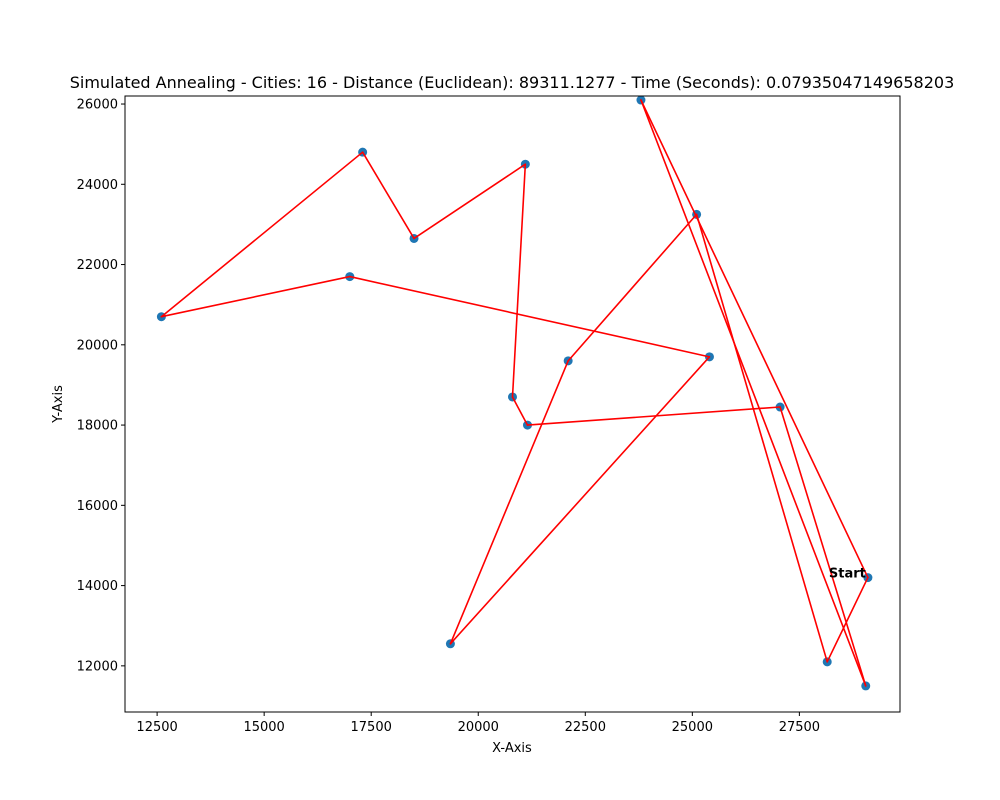 The image size is (1000, 800). I want to click on y-axis-label: Y-Axis, so click(58, 404).